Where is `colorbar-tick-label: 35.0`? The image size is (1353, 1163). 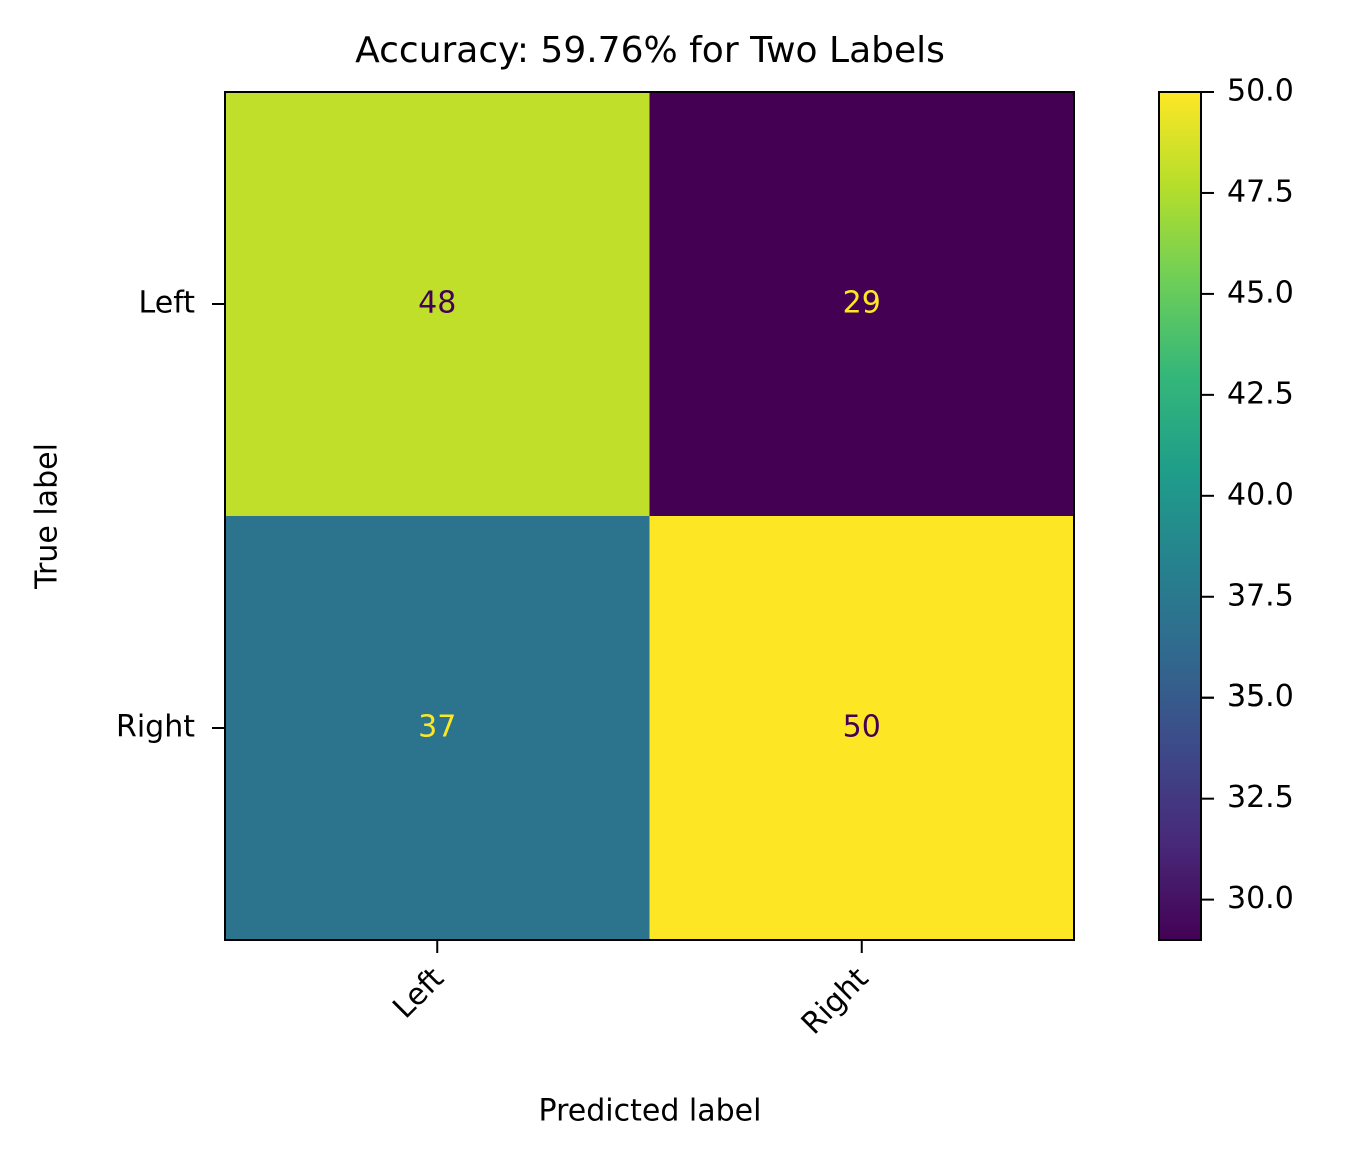 colorbar-tick-label: 35.0 is located at coordinates (1260, 696).